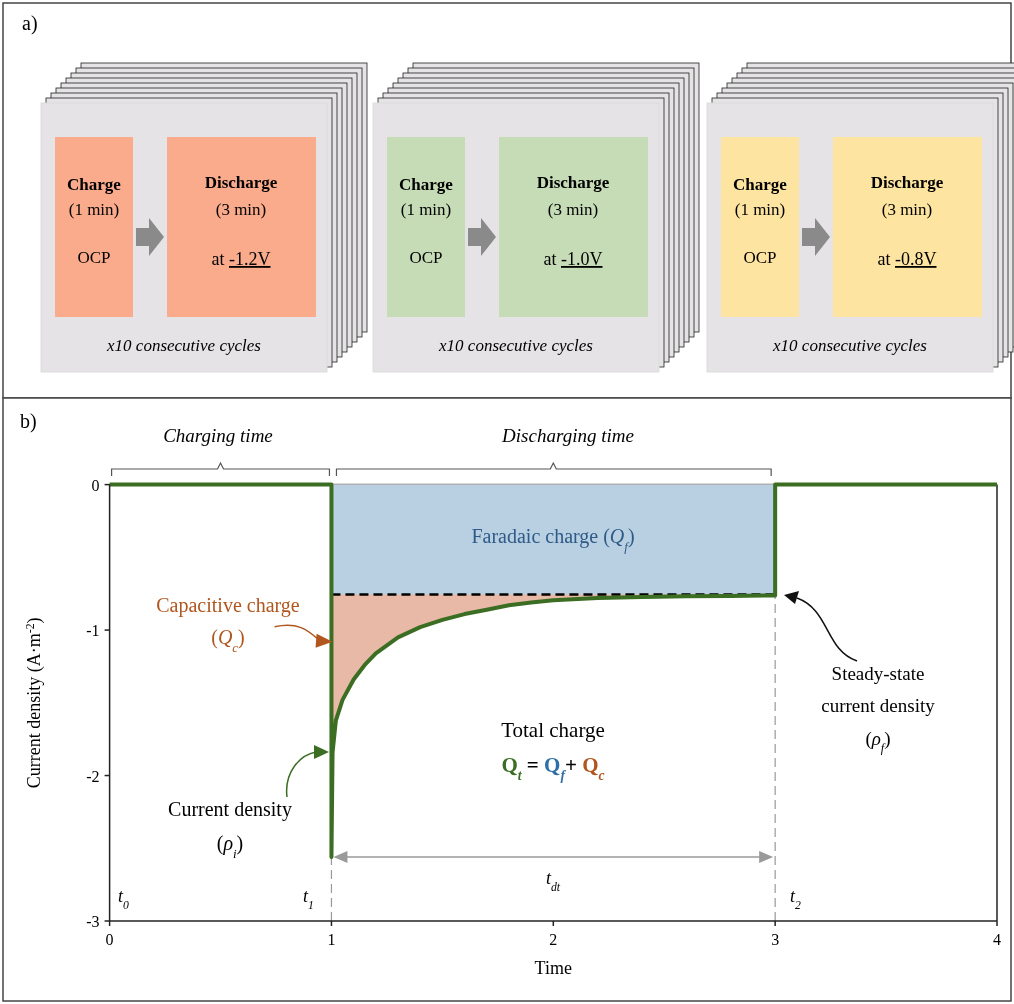 The image size is (1014, 1004). What do you see at coordinates (228, 605) in the screenshot?
I see `annotation: Capacitive charge` at bounding box center [228, 605].